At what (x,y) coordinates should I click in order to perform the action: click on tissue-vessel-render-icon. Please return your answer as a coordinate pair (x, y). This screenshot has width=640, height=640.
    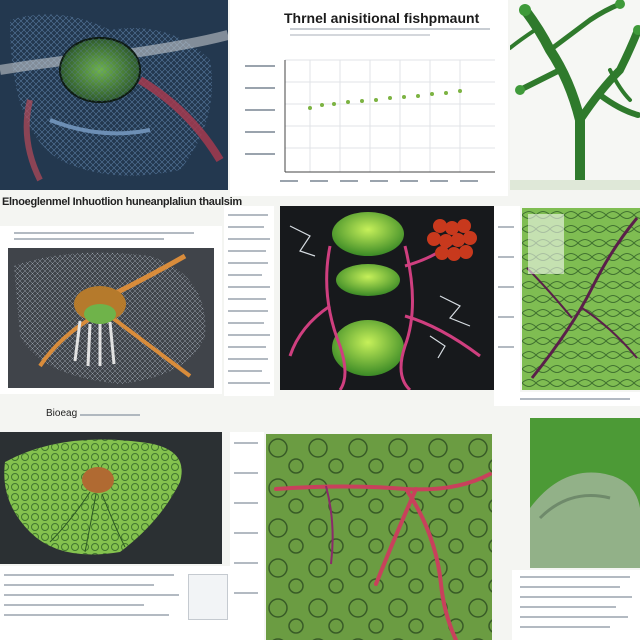
    Looking at the image, I should click on (379, 537).